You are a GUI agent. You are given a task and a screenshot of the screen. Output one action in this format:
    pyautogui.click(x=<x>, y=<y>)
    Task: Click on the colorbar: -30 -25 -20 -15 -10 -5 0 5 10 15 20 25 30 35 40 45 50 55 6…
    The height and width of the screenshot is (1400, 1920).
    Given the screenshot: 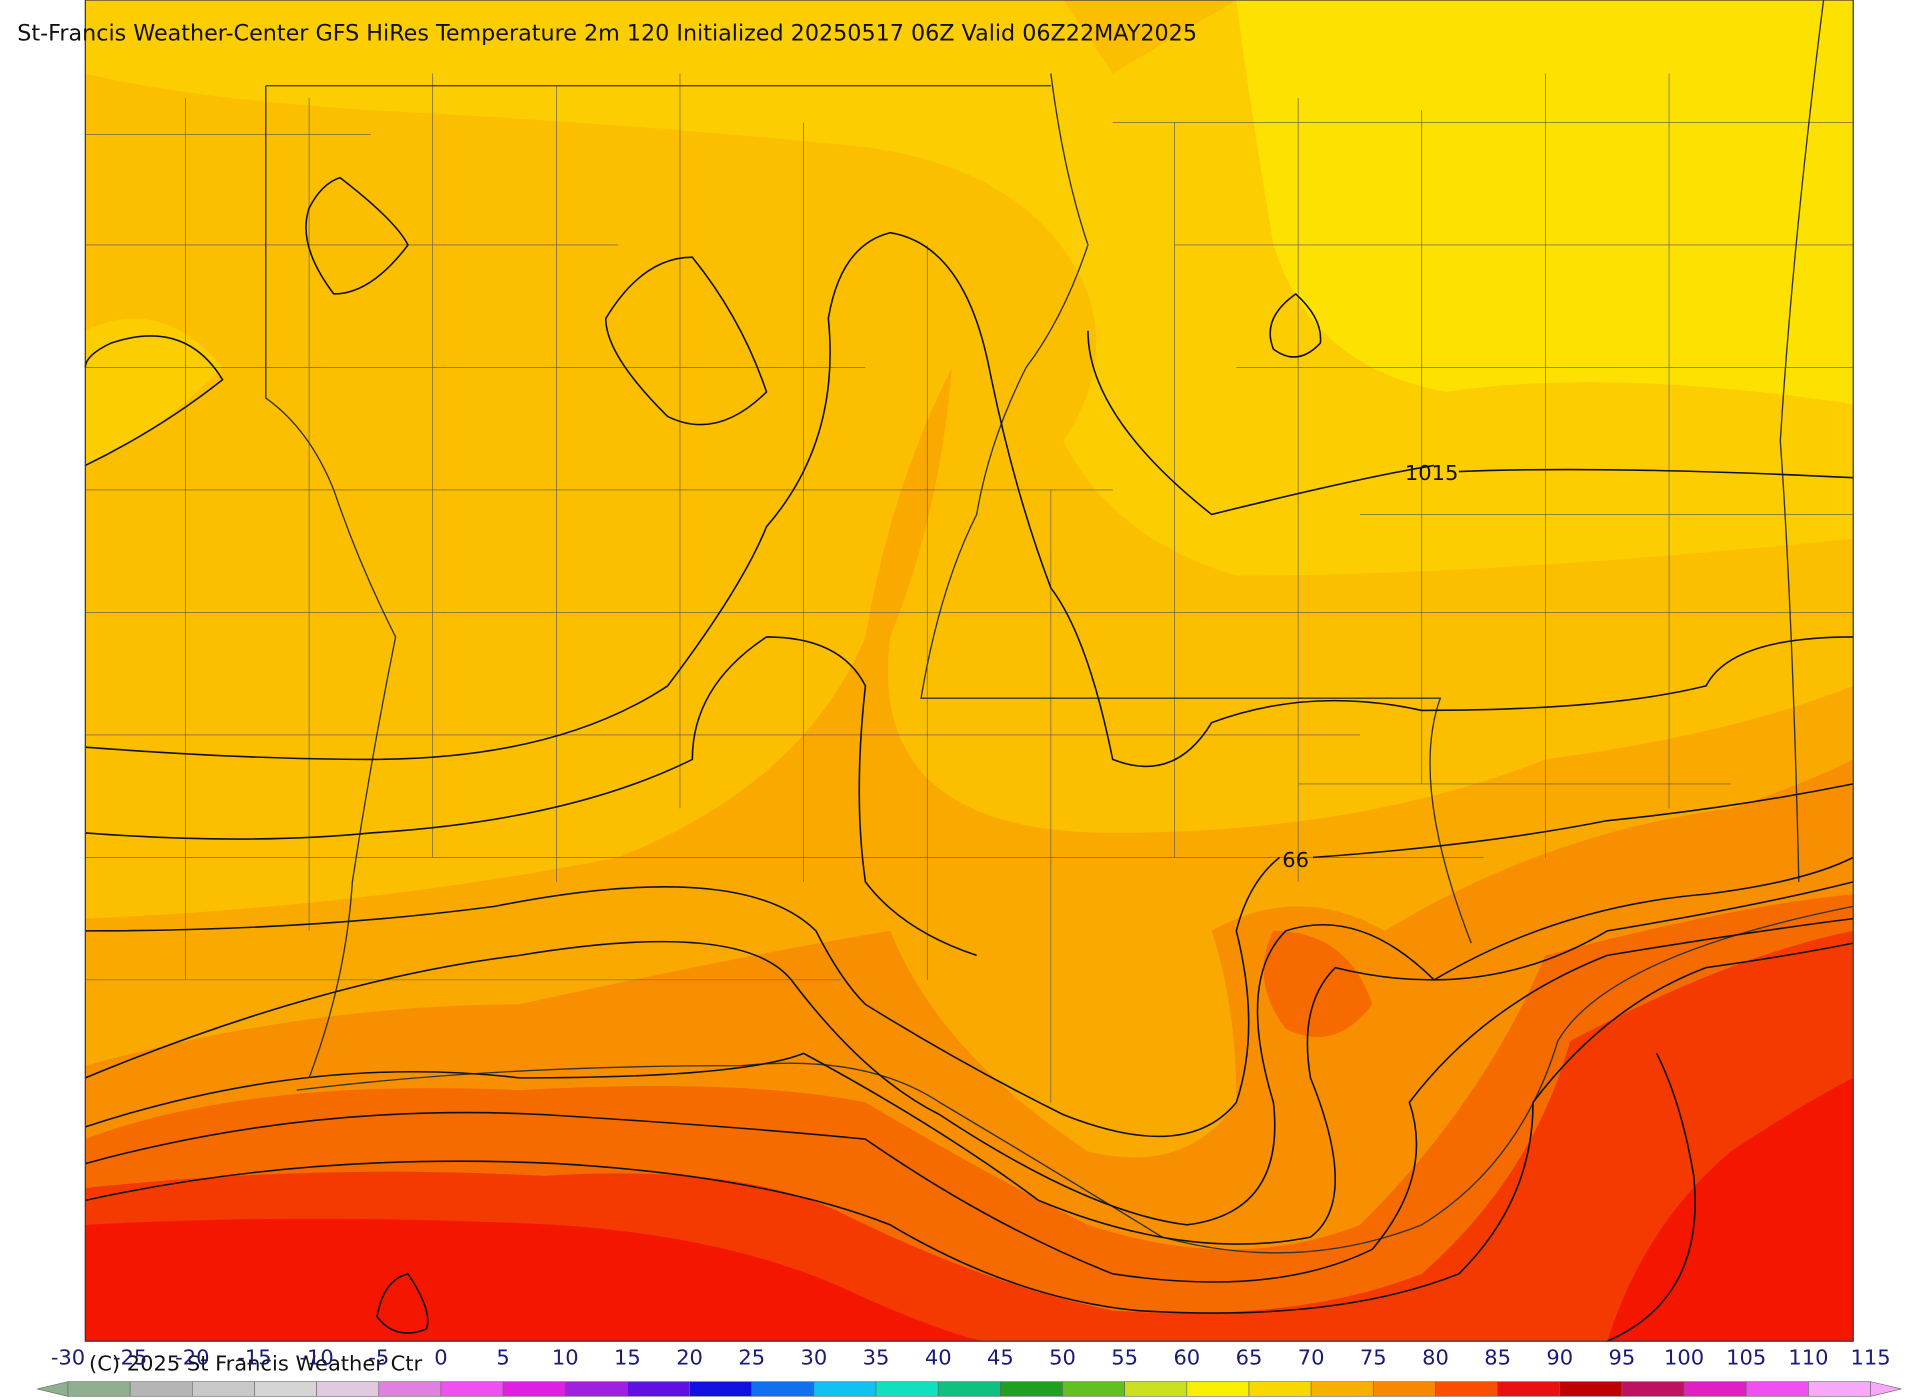 What is the action you would take?
    pyautogui.click(x=969, y=1371)
    